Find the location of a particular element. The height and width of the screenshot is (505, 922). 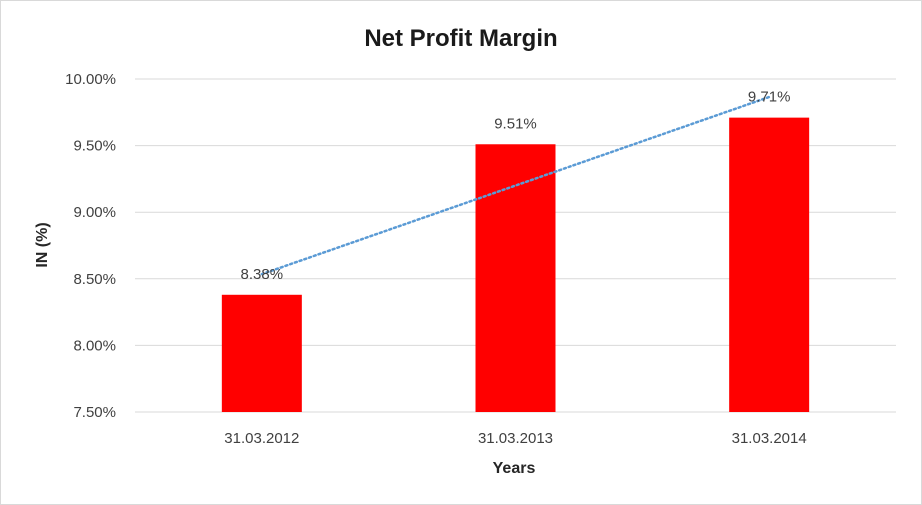

data-label: 9.71% is located at coordinates (769, 97).